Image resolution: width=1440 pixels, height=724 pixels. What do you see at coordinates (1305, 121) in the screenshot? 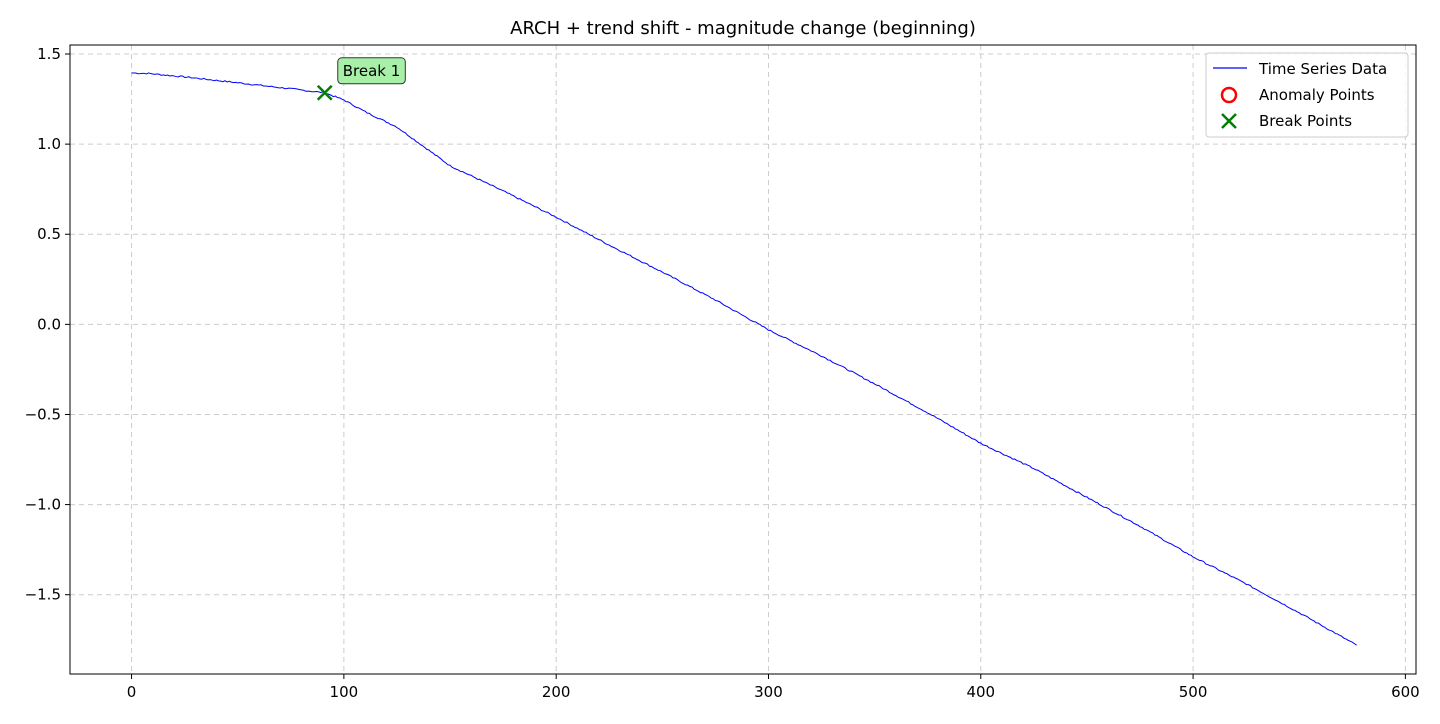
I see `legend-label-break: Break Points` at bounding box center [1305, 121].